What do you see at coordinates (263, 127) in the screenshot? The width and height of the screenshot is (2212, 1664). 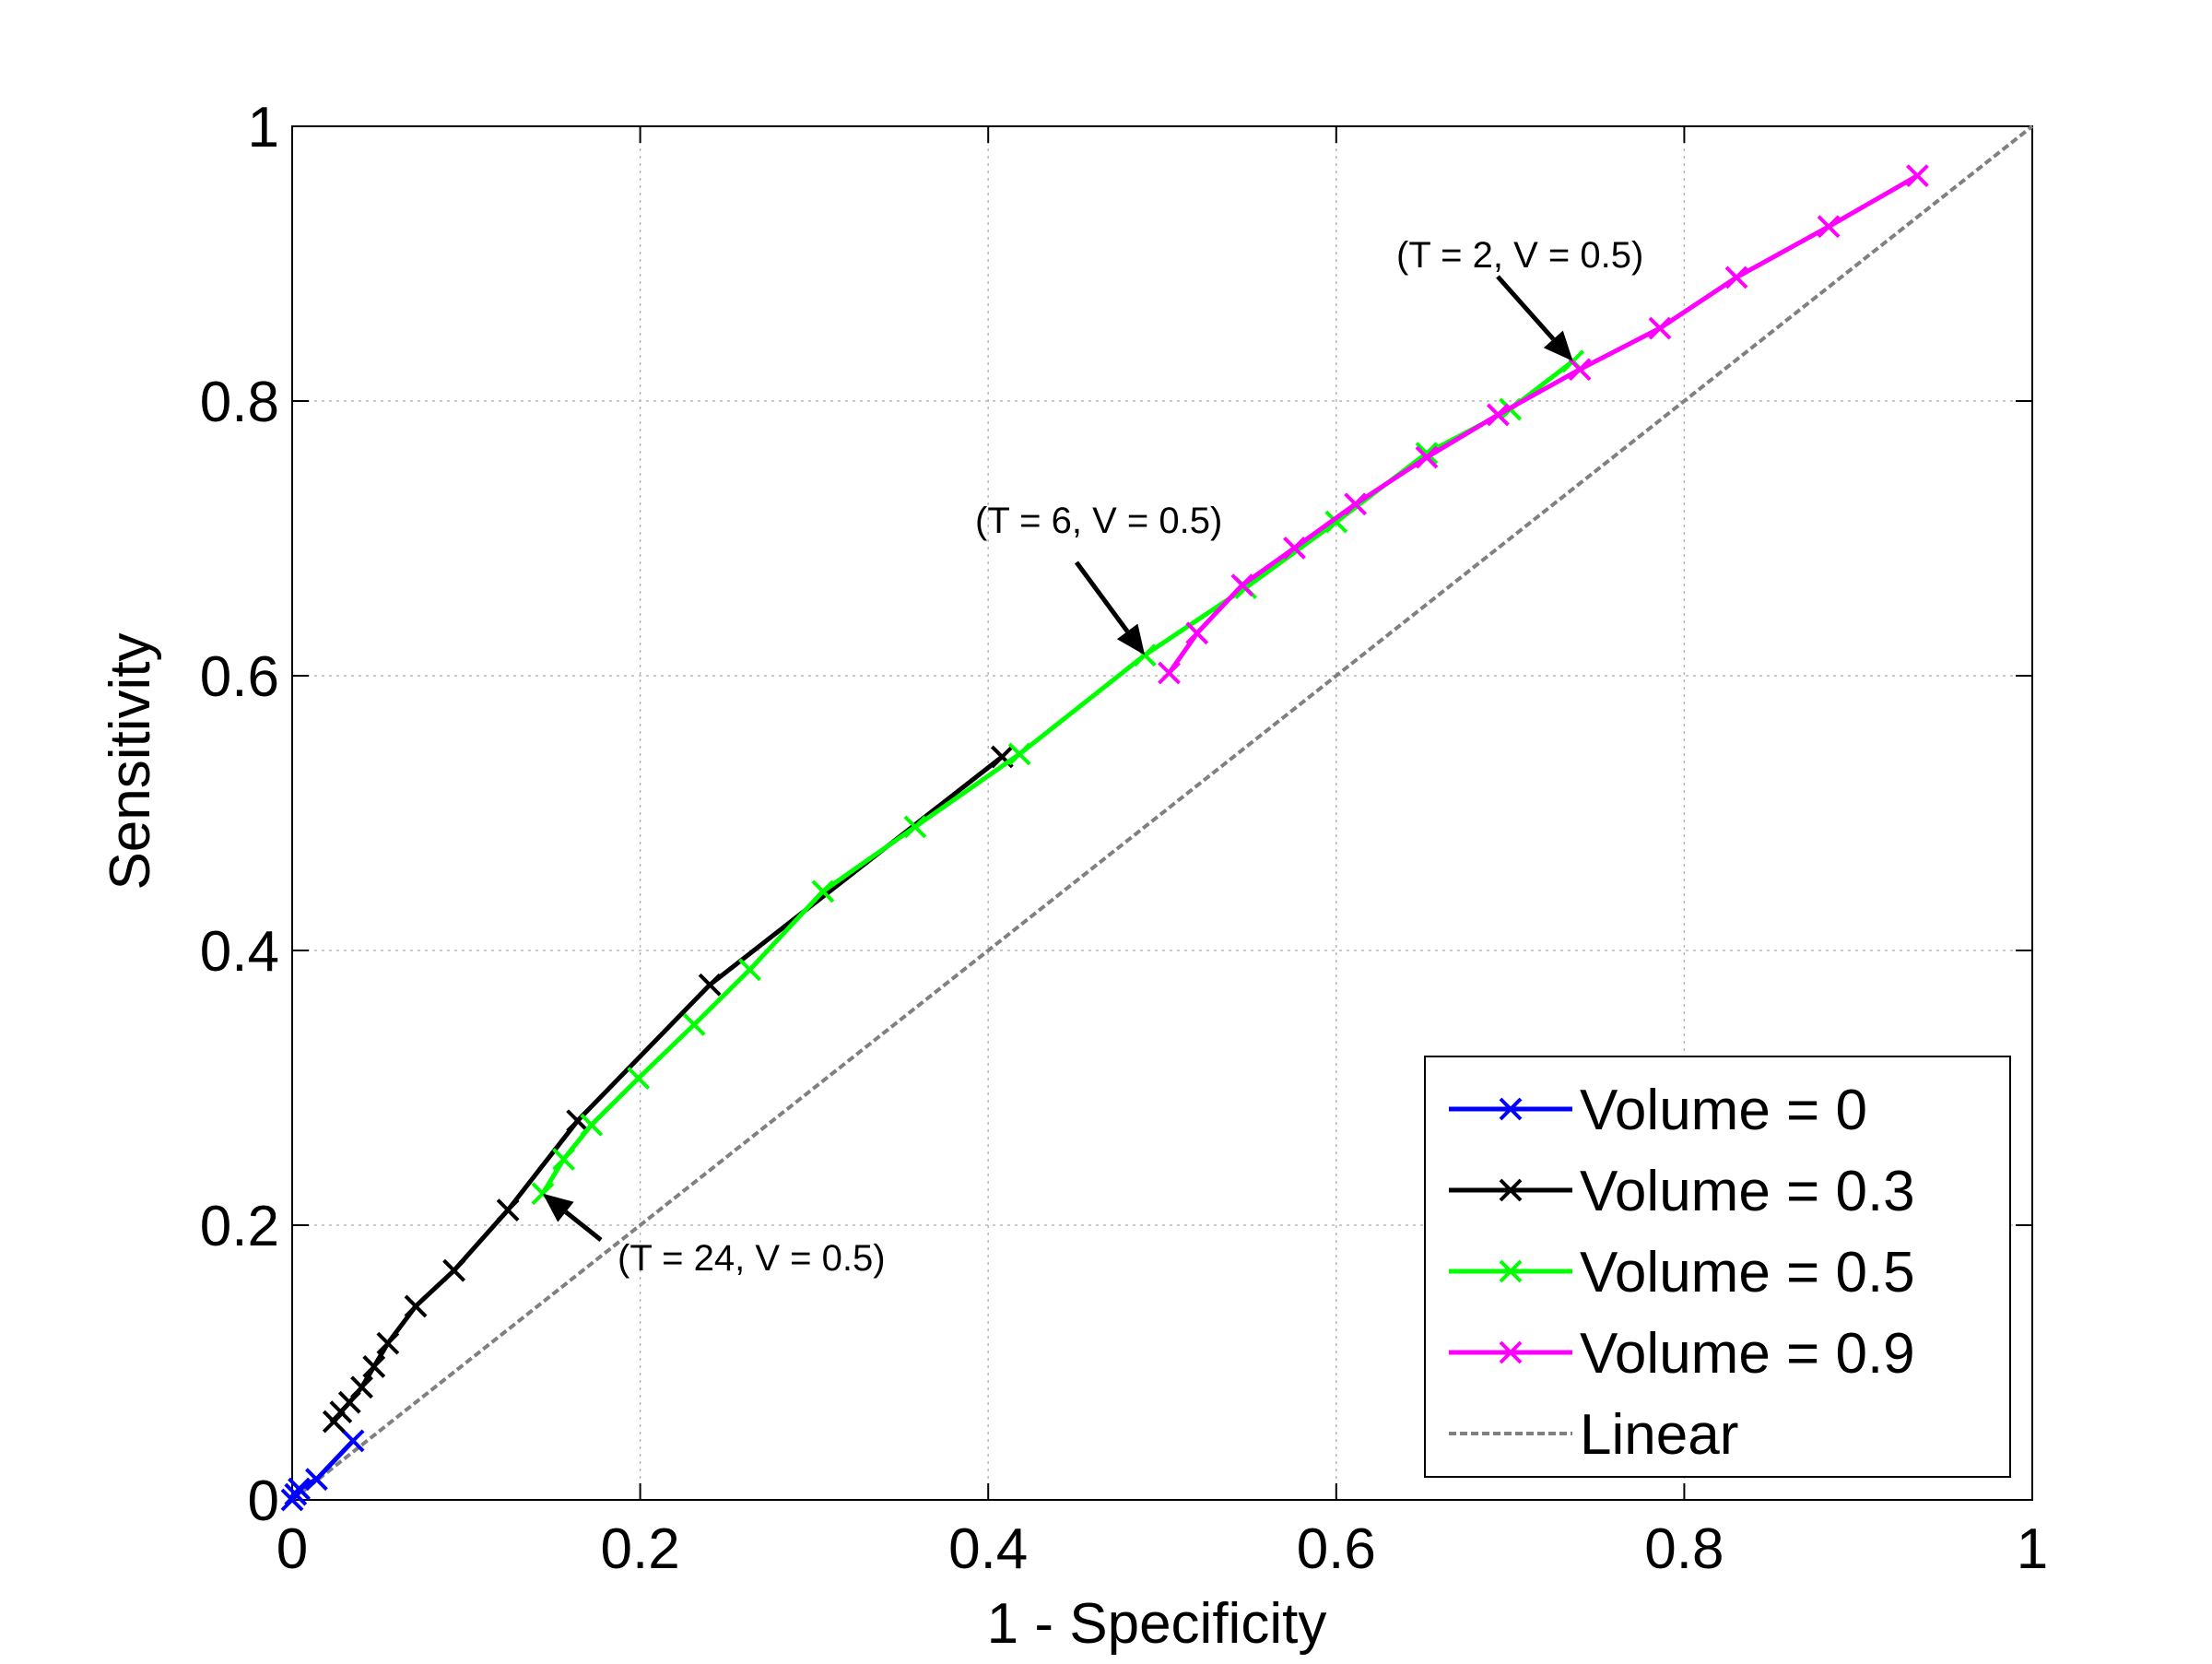 I see `y-tick-label: 1` at bounding box center [263, 127].